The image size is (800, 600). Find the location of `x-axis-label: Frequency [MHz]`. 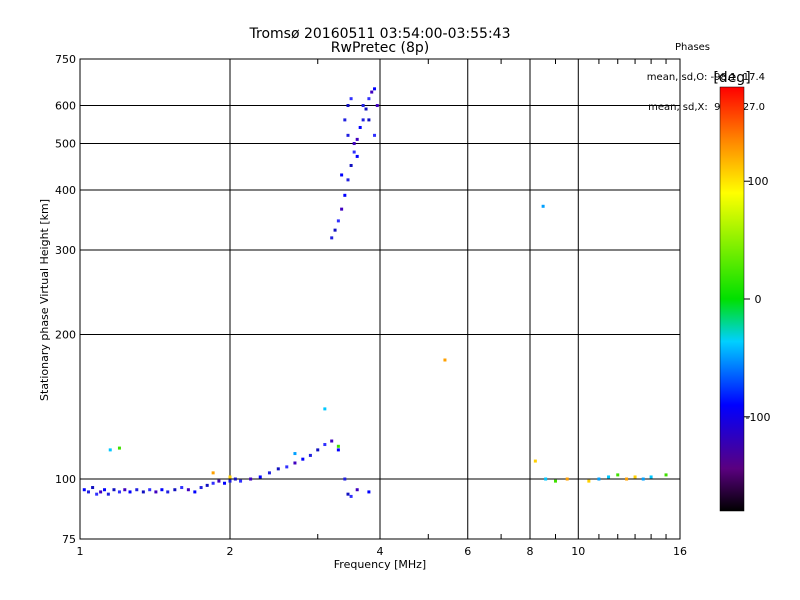

x-axis-label: Frequency [MHz] is located at coordinates (380, 564).